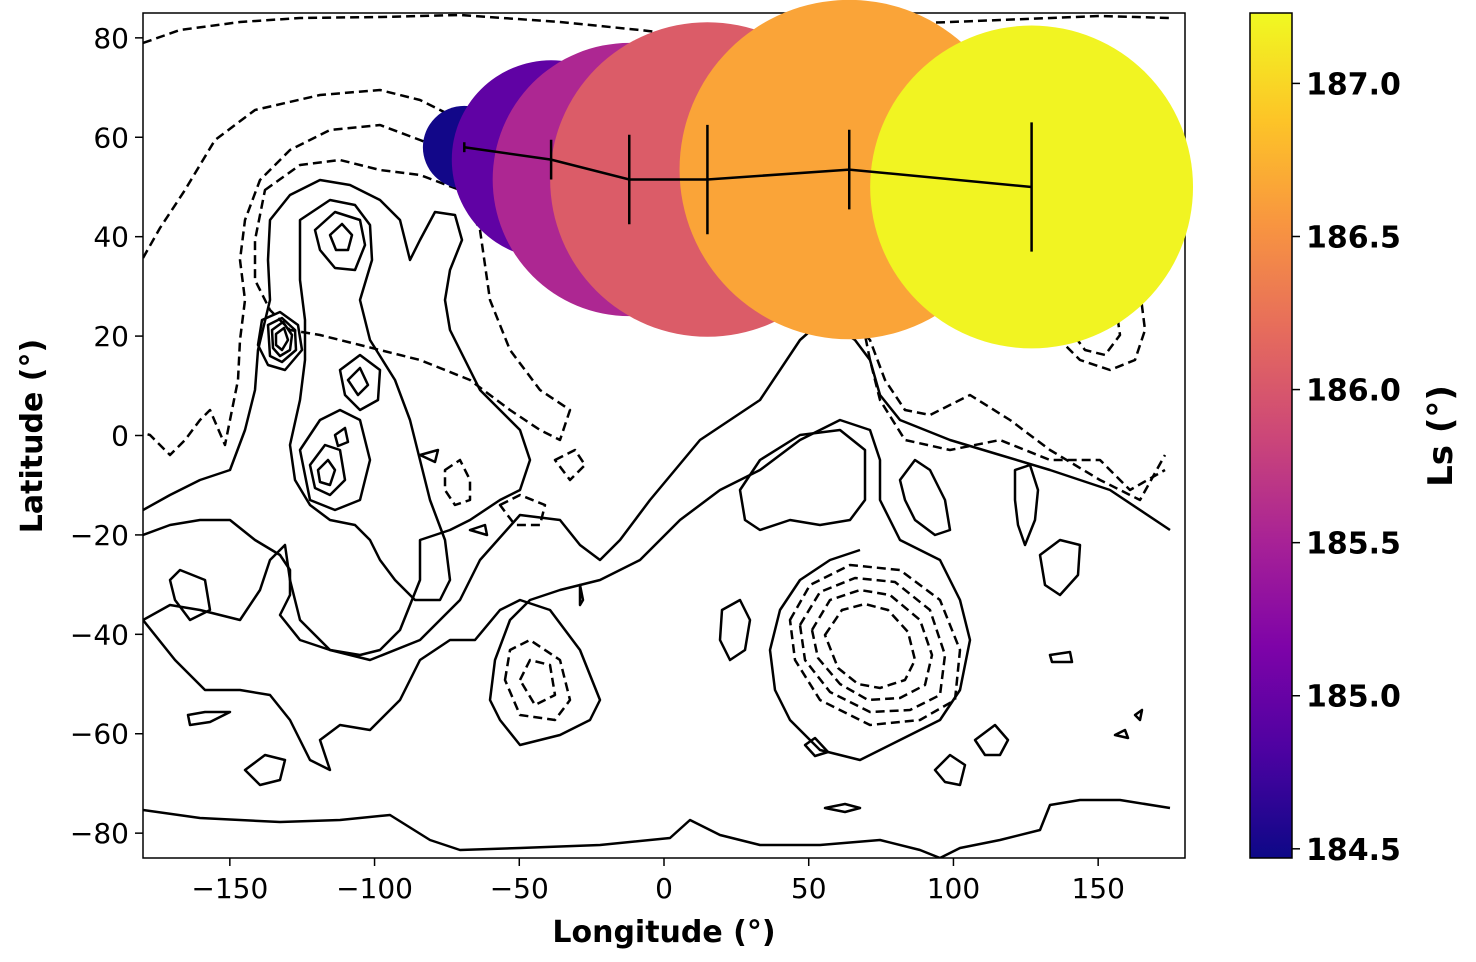 This screenshot has height=962, width=1476. Describe the element at coordinates (374, 888) in the screenshot. I see `x-tick-label: −100` at that location.